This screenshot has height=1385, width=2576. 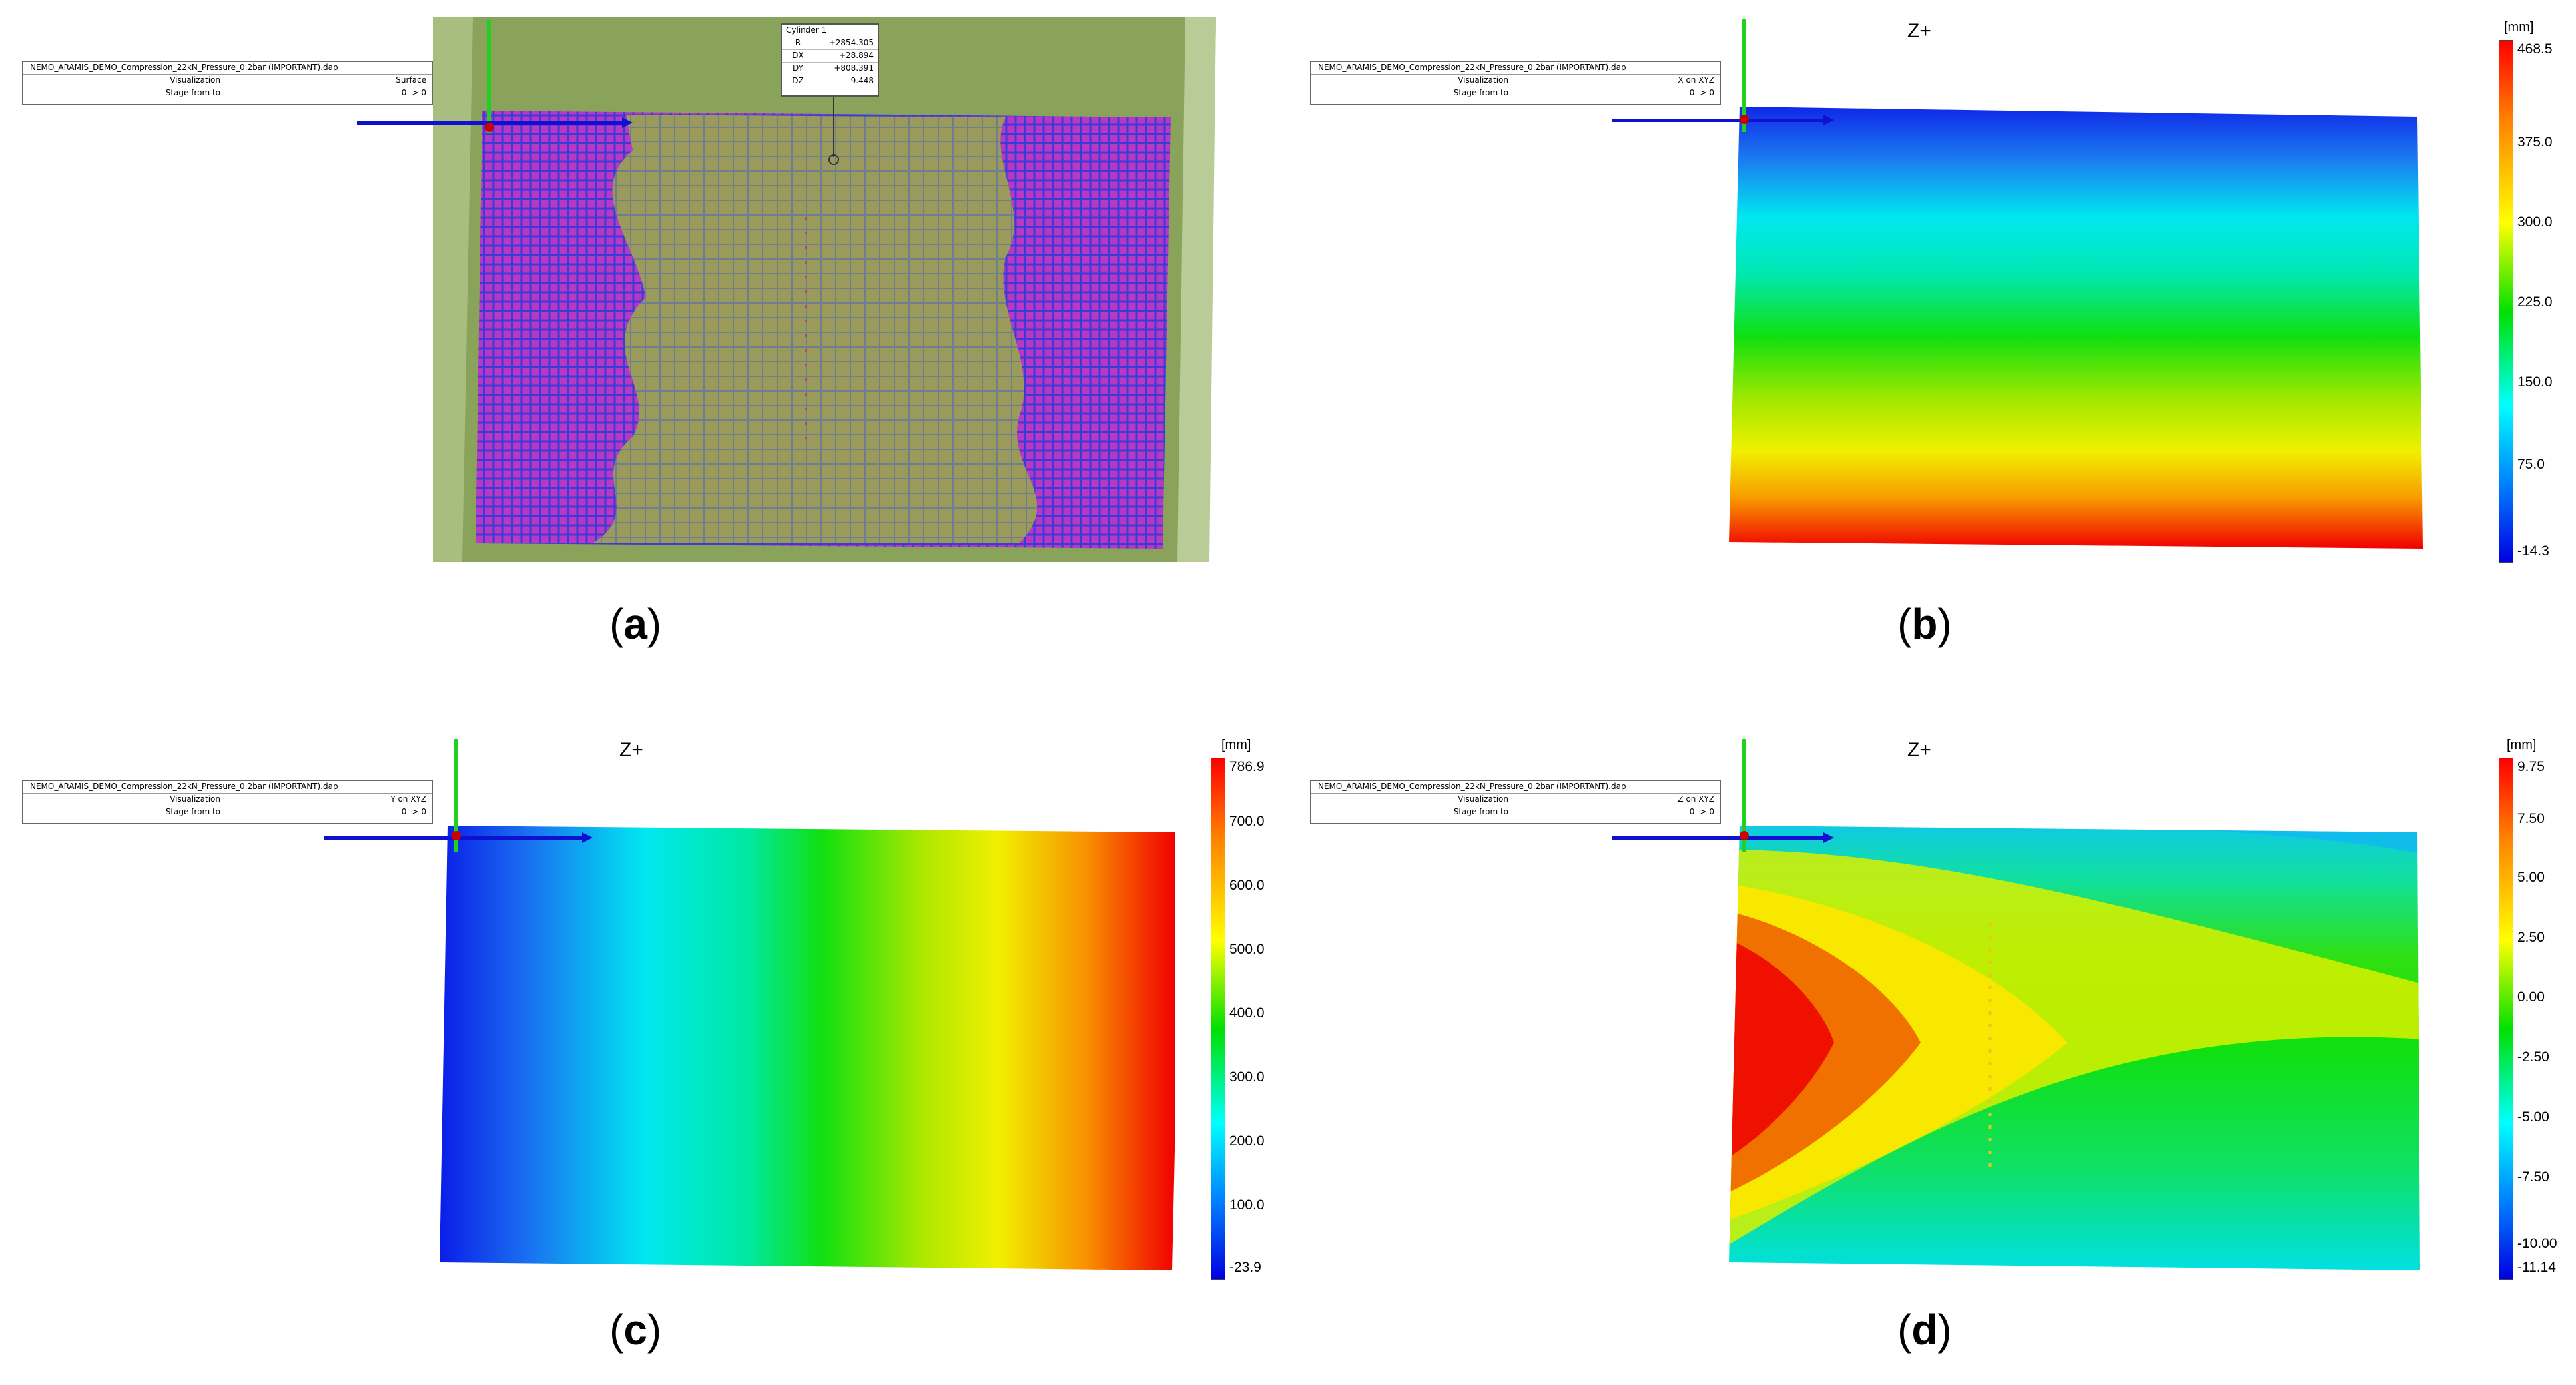 I want to click on scale-tick: 100.0, so click(x=1247, y=1205).